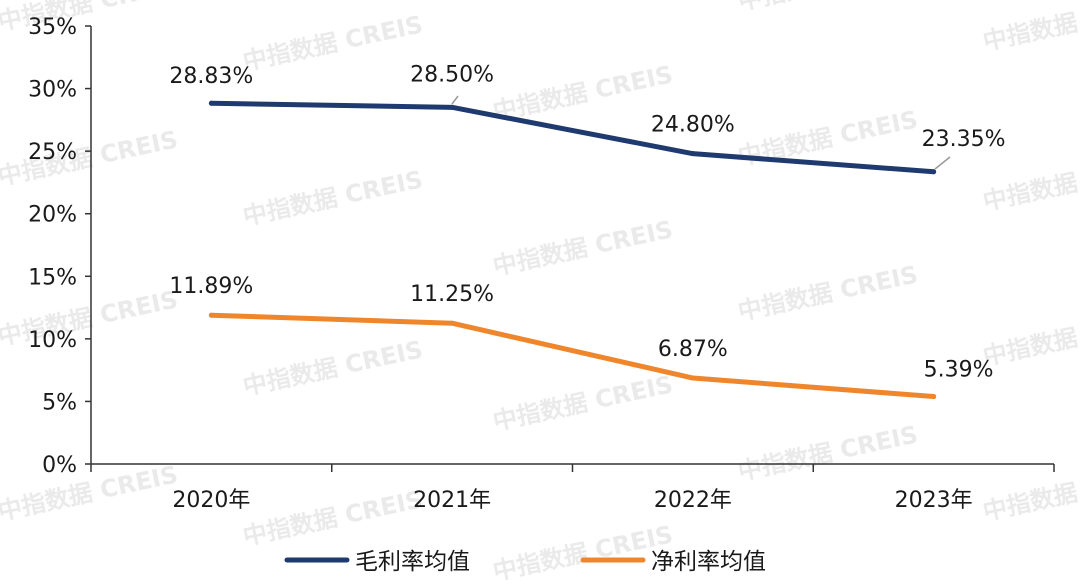 The width and height of the screenshot is (1080, 588). I want to click on y-tick-label: 20%, so click(52, 215).